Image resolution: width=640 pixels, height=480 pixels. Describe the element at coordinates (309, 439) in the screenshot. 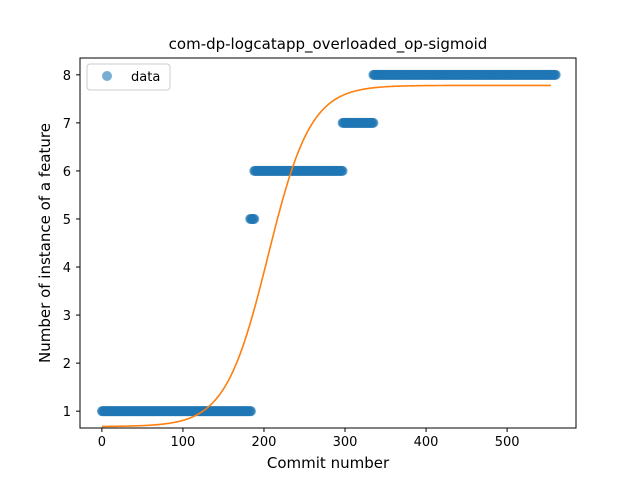

I see `x-axis-ticks: 0 100 200 300 400 500` at that location.